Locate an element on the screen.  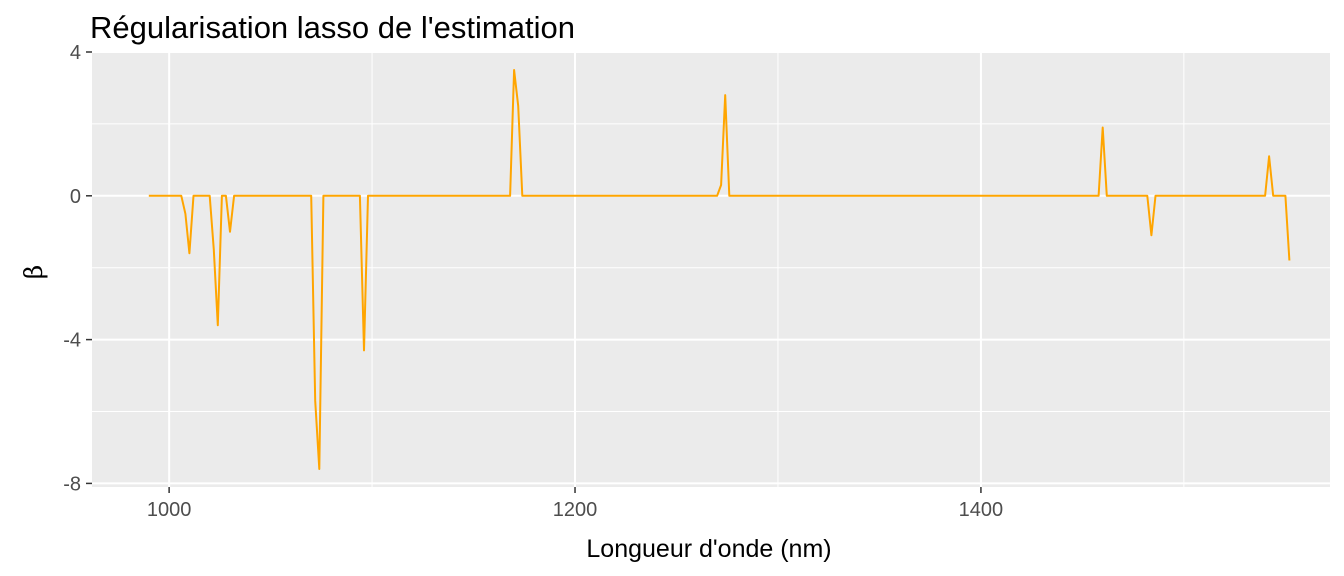
x-axis: 1000 1200 1400 is located at coordinates (575, 504).